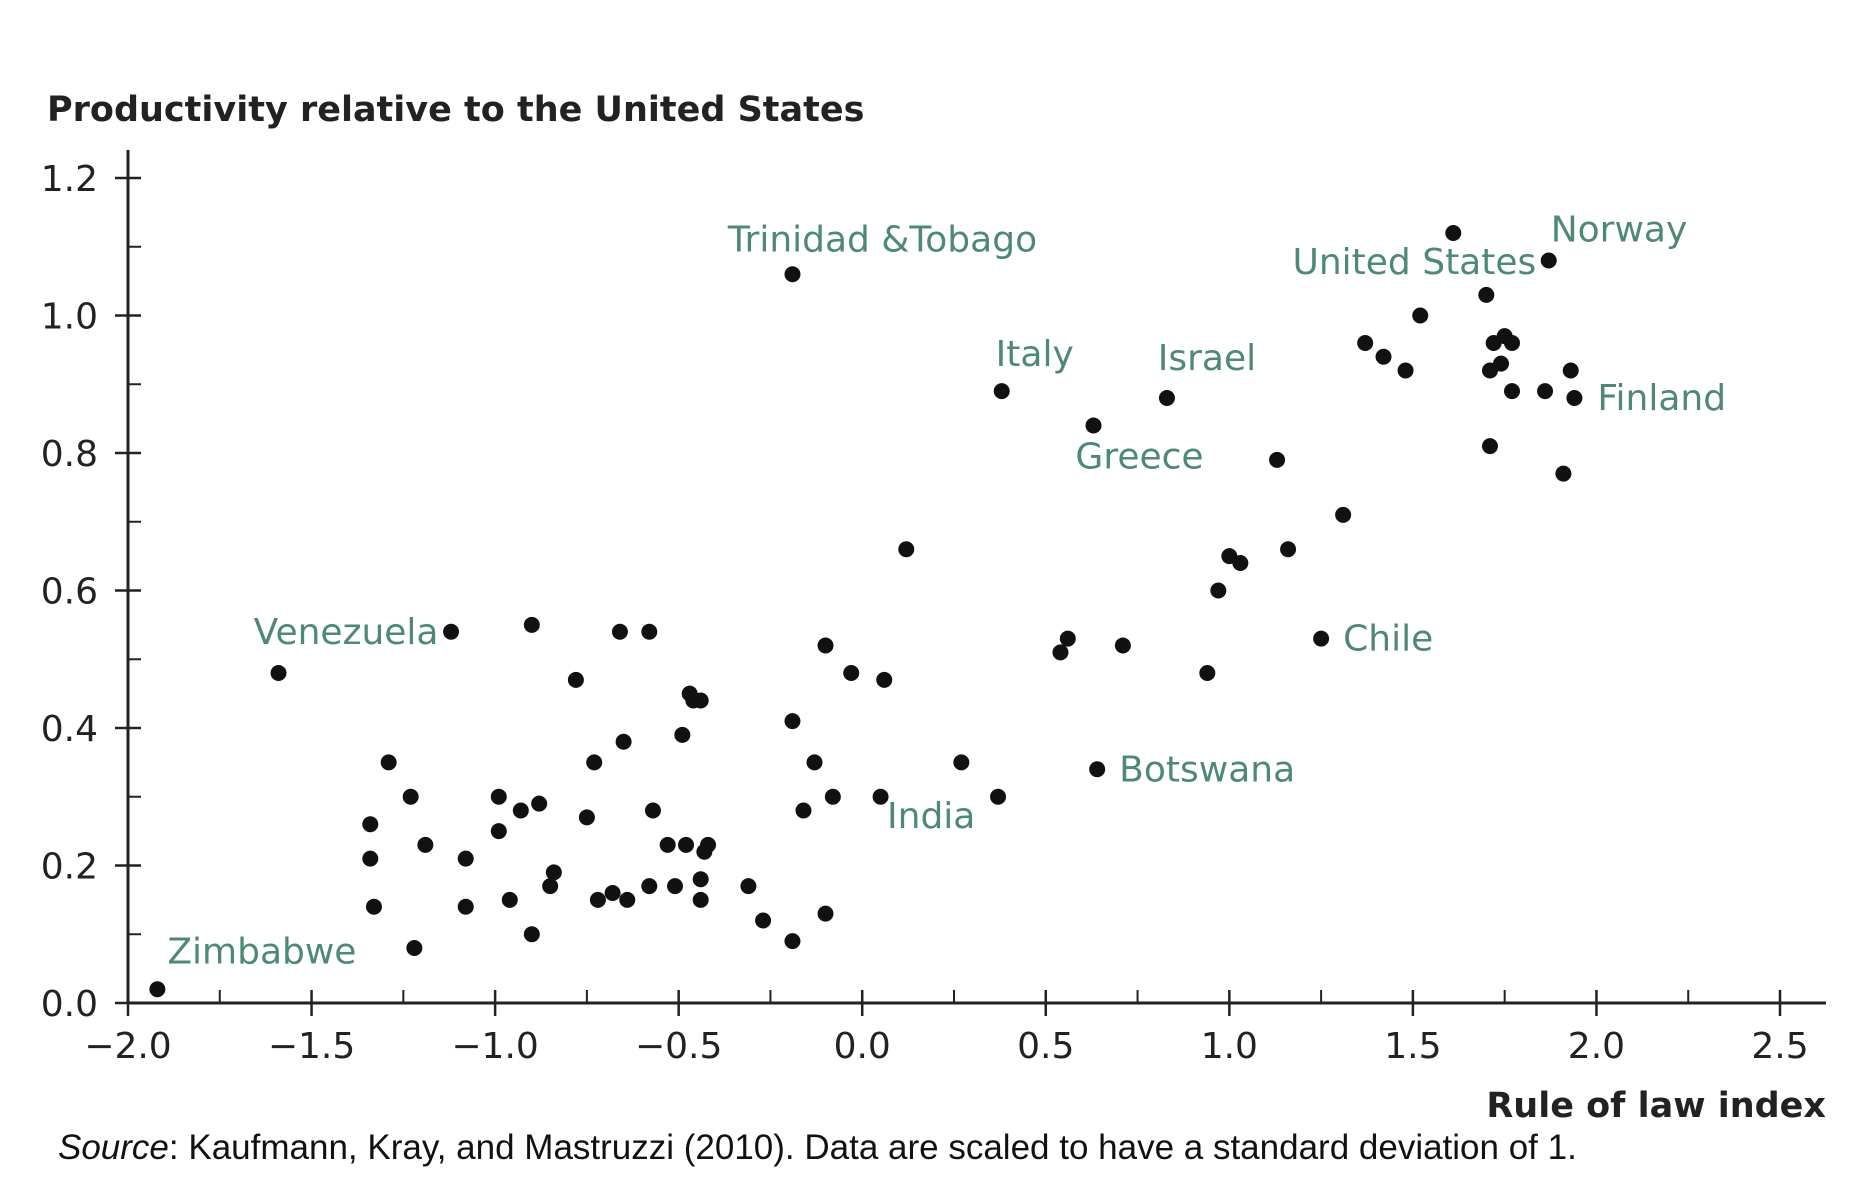  Describe the element at coordinates (862, 1046) in the screenshot. I see `x-tick-label: 0.0` at that location.